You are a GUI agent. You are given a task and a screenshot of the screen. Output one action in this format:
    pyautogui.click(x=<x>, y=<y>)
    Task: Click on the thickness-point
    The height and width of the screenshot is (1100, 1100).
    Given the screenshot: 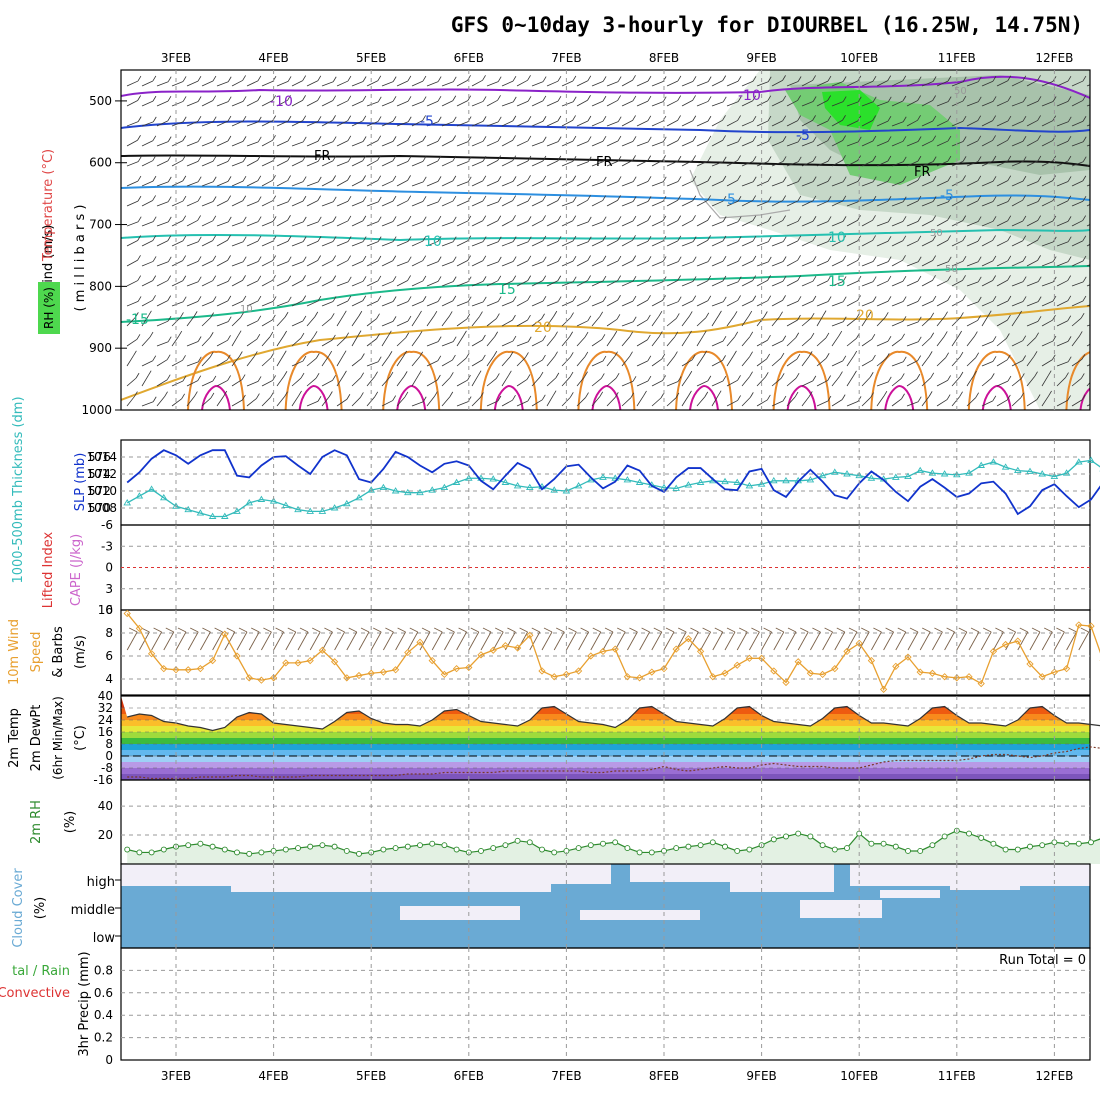 What is the action you would take?
    pyautogui.click(x=554, y=489)
    